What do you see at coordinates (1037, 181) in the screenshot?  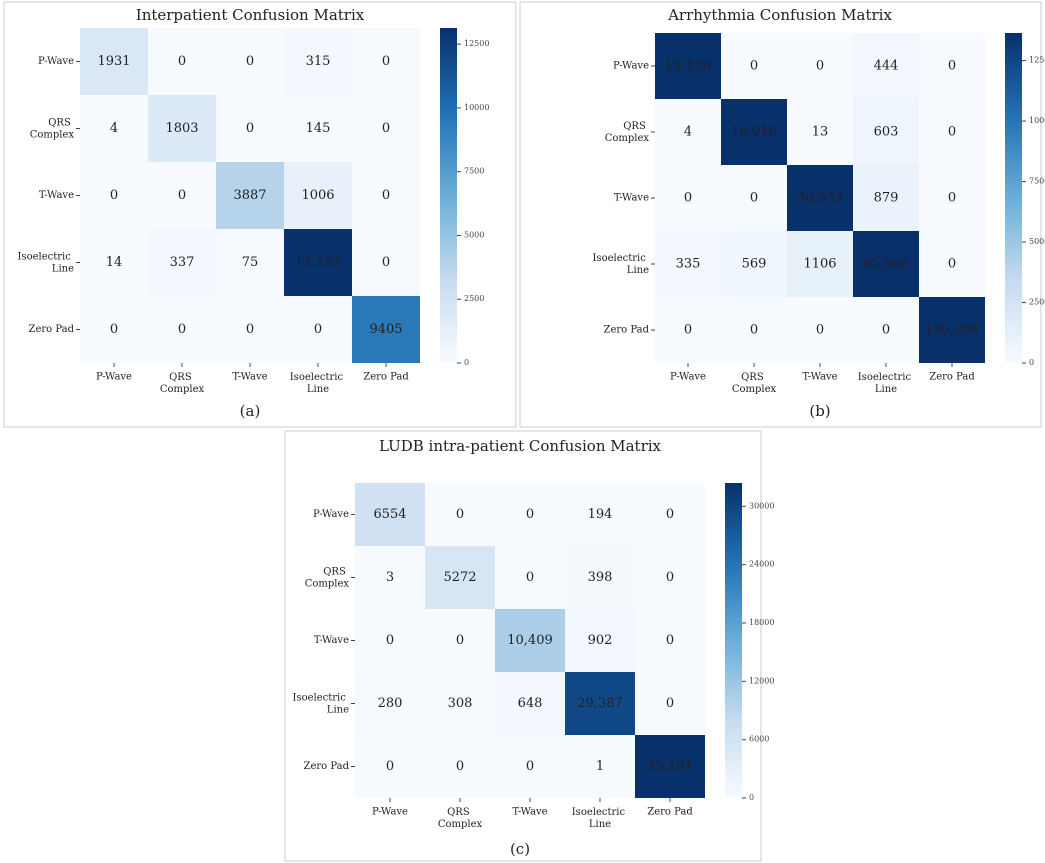 I see `colorbar-tick-label: 7500` at bounding box center [1037, 181].